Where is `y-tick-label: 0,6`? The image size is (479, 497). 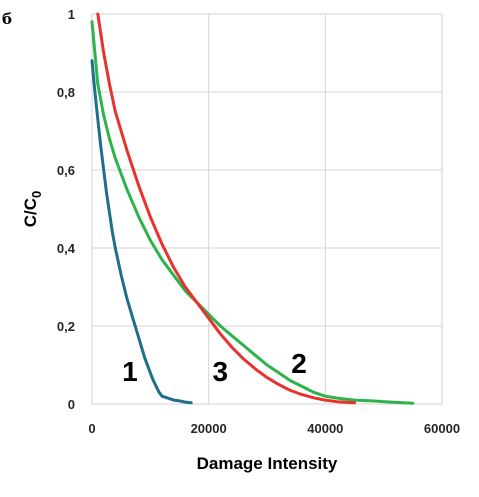
y-tick-label: 0,6 is located at coordinates (66, 170).